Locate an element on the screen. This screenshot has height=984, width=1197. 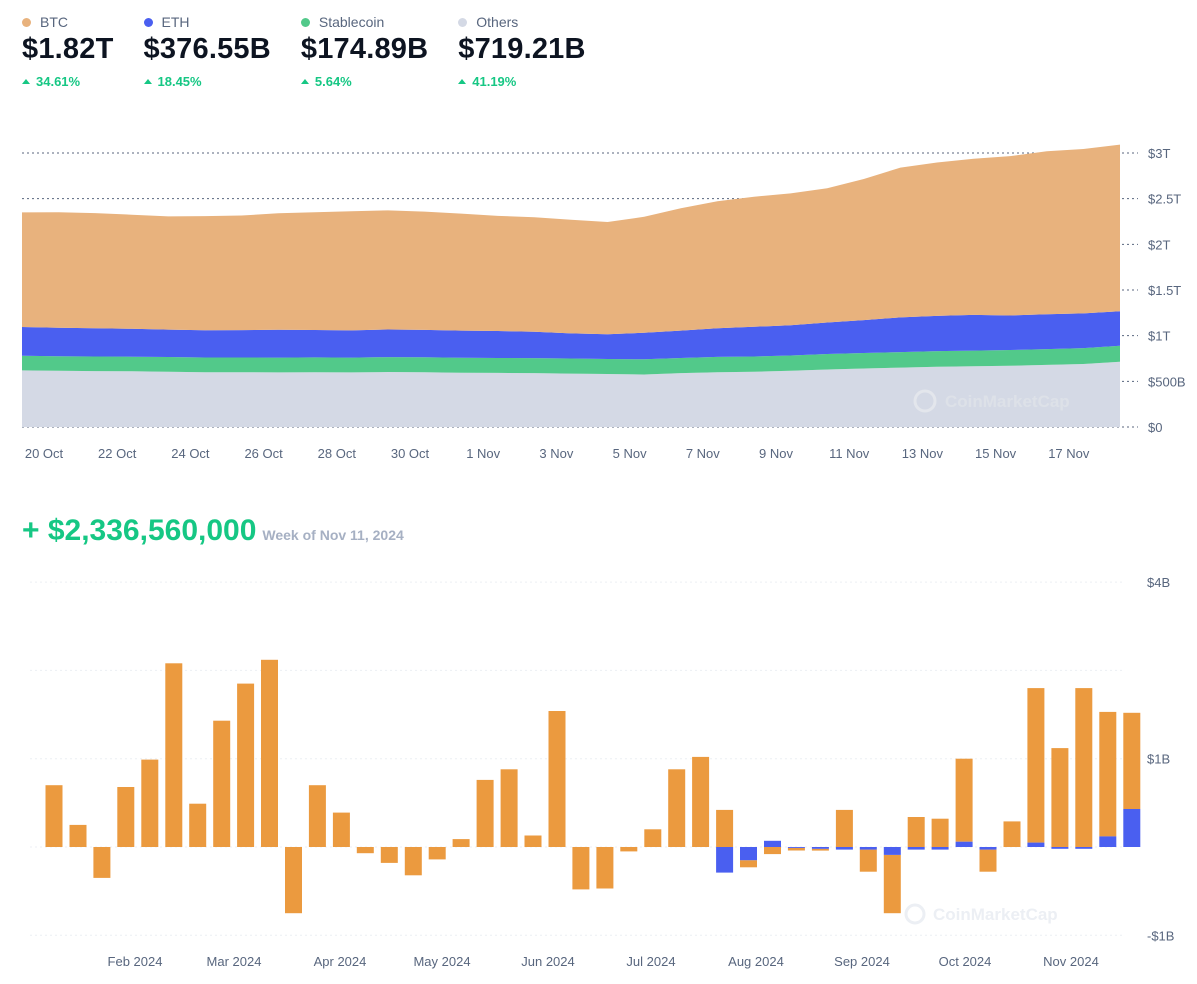
legend-others-change: 41.19% is located at coordinates (494, 81).